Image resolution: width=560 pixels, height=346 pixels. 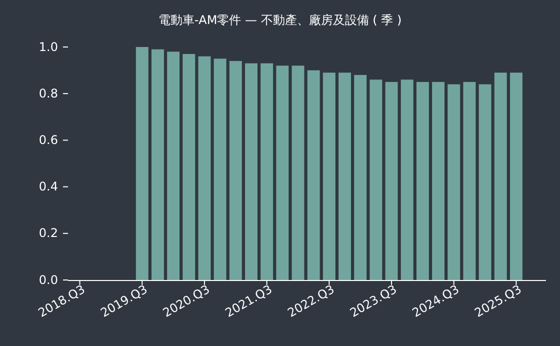 What do you see at coordinates (48, 140) in the screenshot?
I see `y-tick-label: 0.6` at bounding box center [48, 140].